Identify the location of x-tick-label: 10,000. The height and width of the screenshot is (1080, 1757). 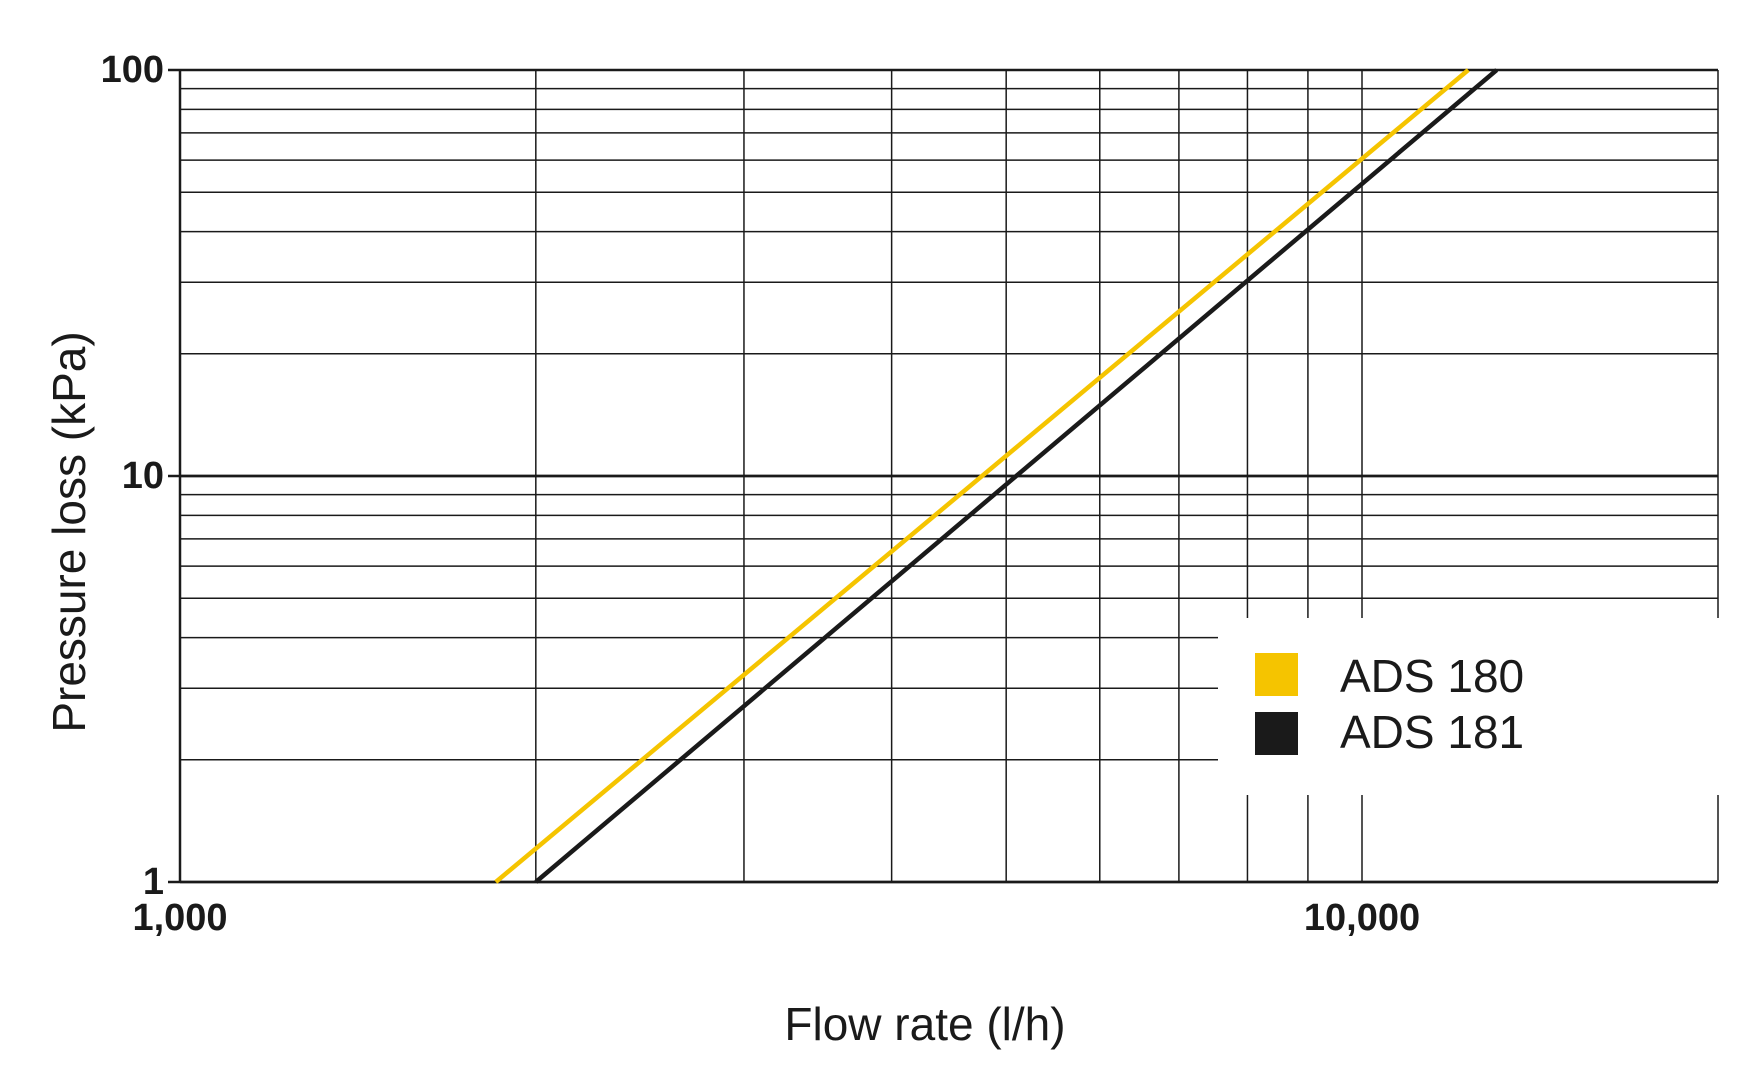
(1362, 918).